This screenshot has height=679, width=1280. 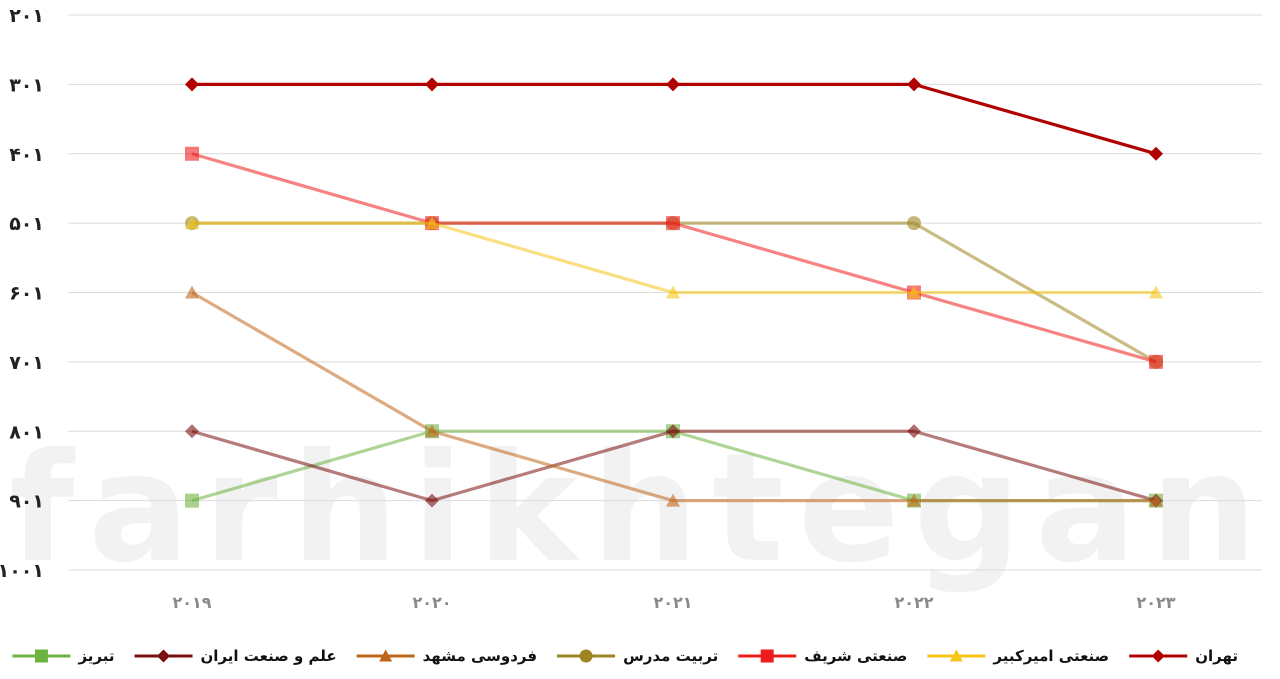 I want to click on legend-label: تربیت مدرس, so click(x=670, y=656).